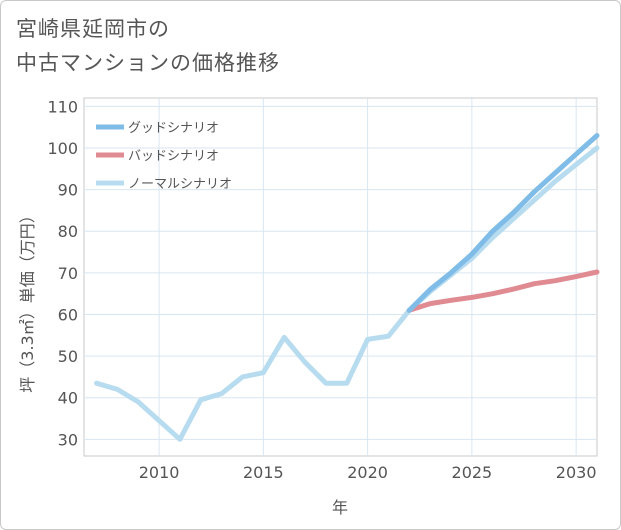 The height and width of the screenshot is (530, 621). I want to click on x-tick-label: 2010, so click(159, 472).